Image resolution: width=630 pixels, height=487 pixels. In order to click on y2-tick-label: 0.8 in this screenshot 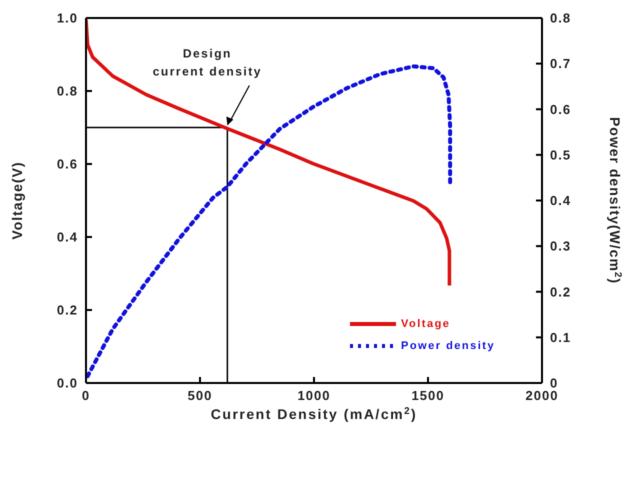, I will do `click(561, 18)`.